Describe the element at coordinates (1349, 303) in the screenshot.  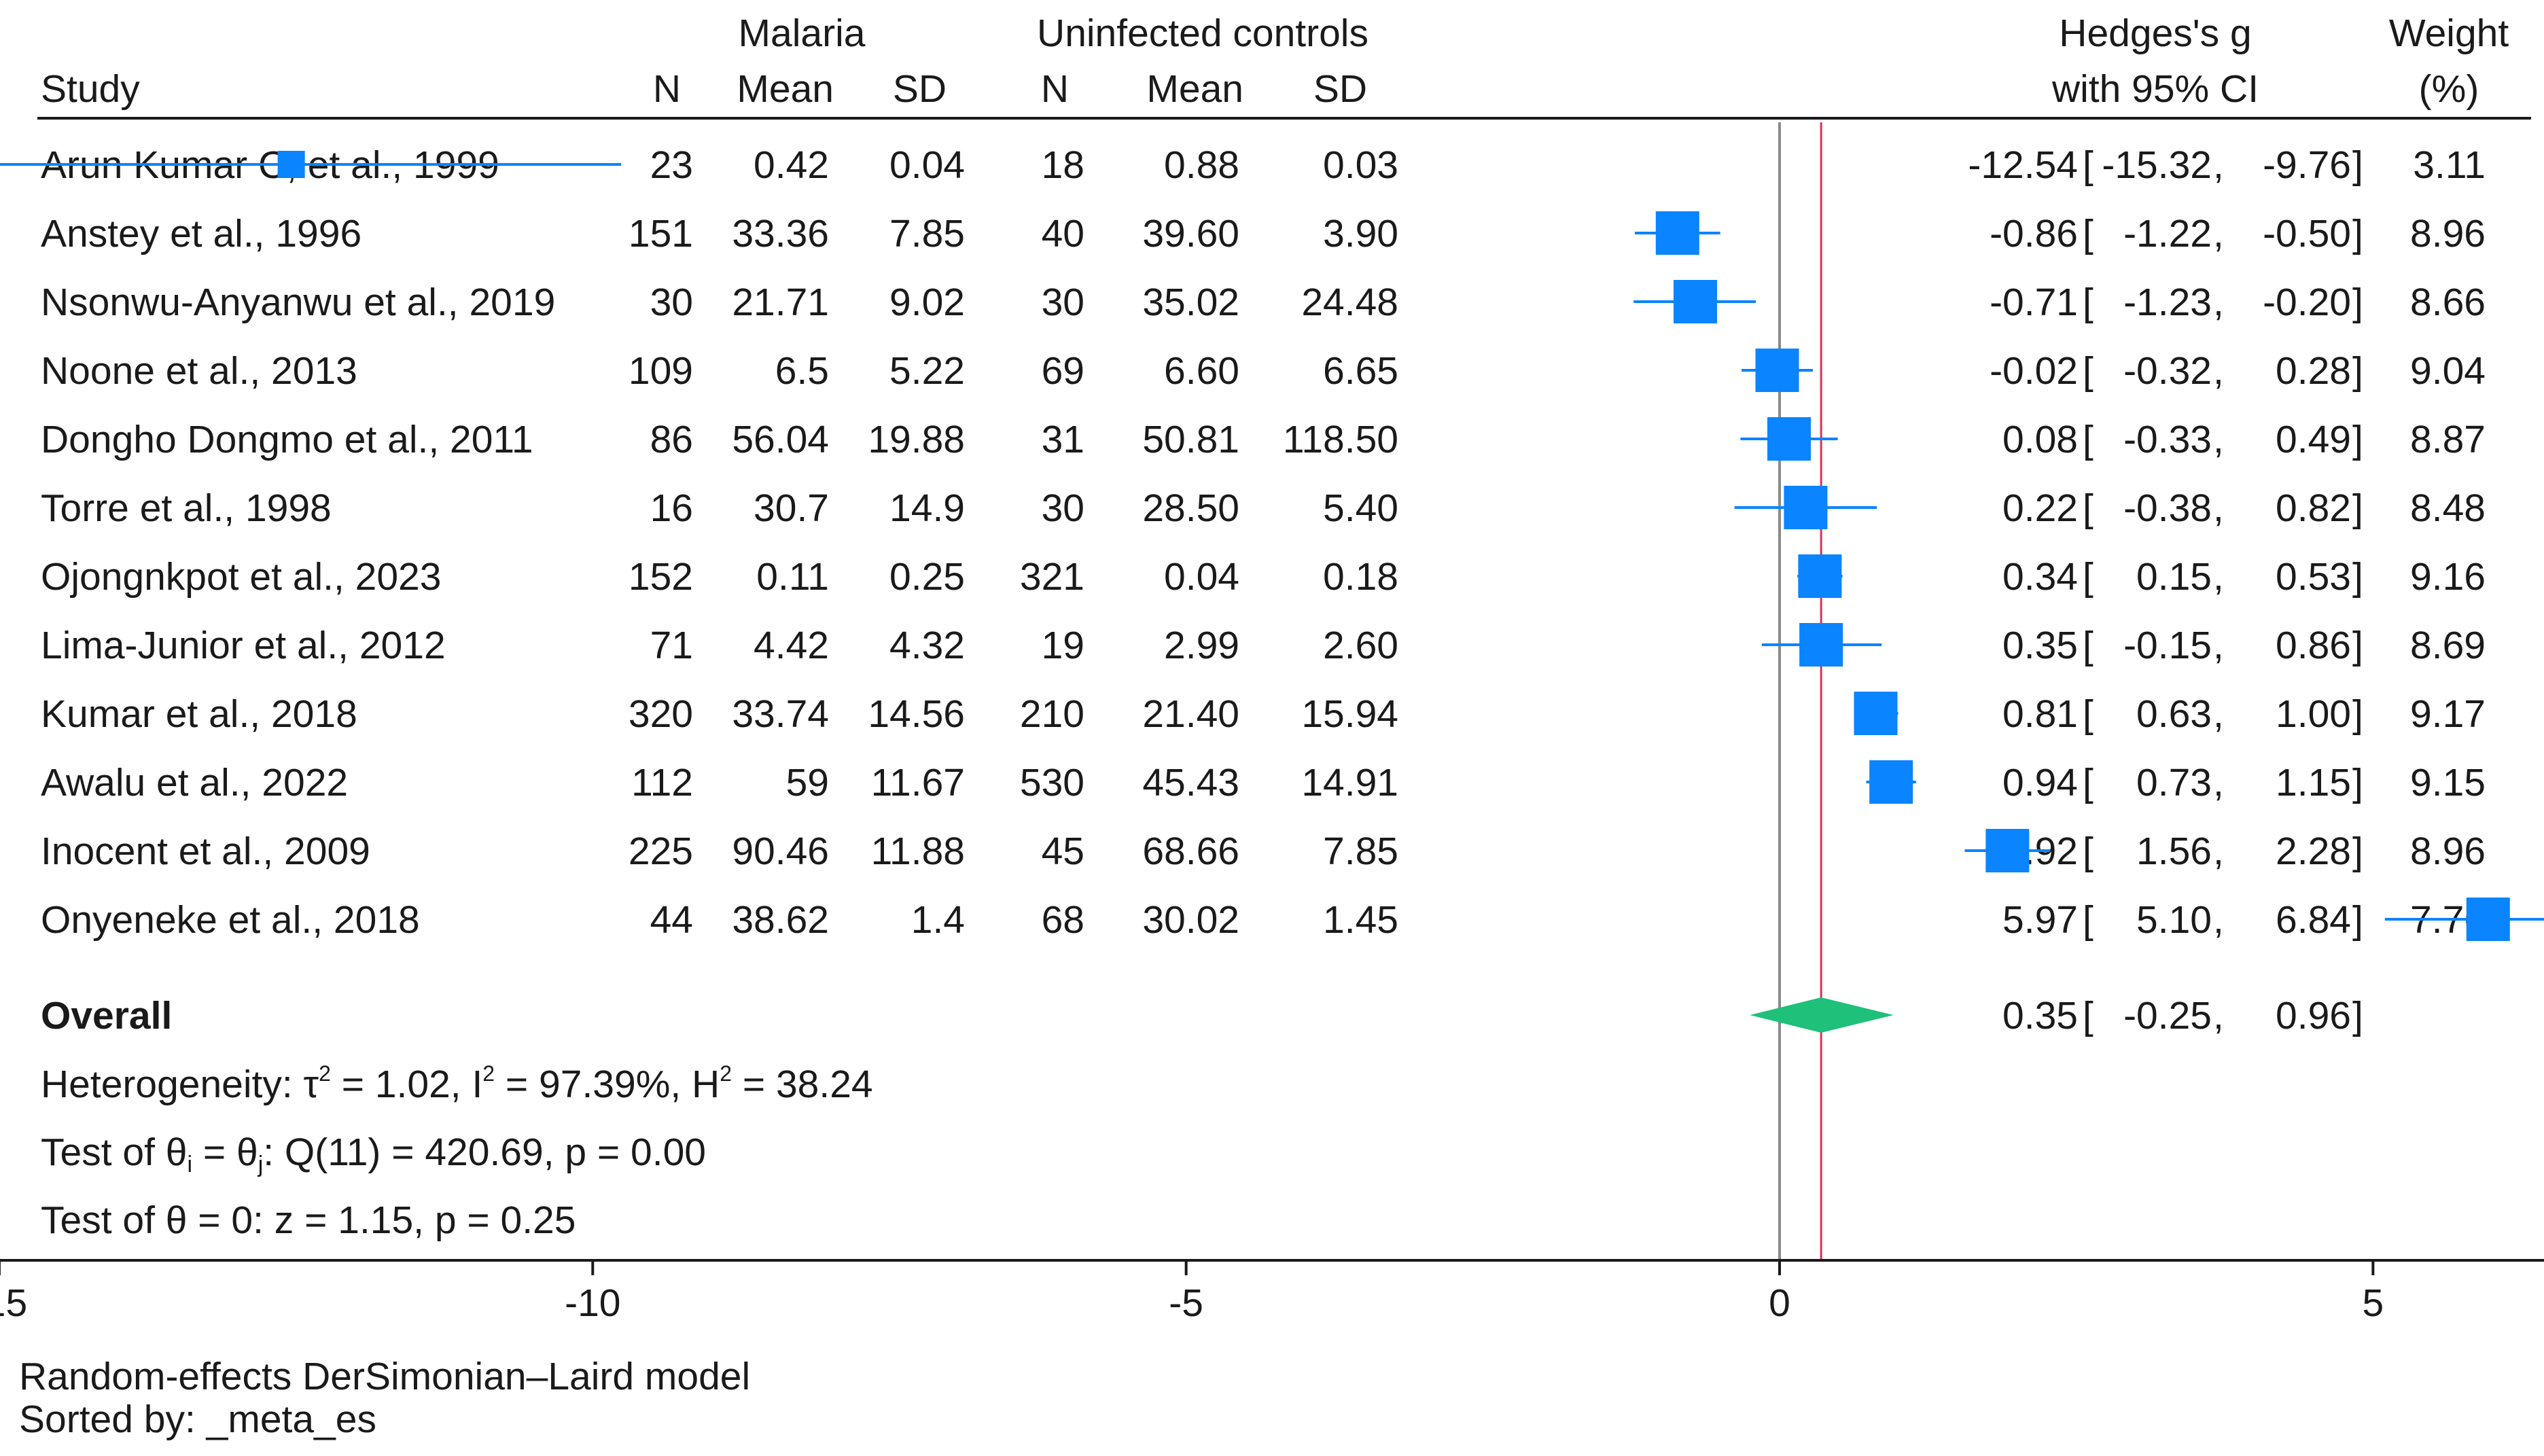
I see `cell-sd2: 24.48` at that location.